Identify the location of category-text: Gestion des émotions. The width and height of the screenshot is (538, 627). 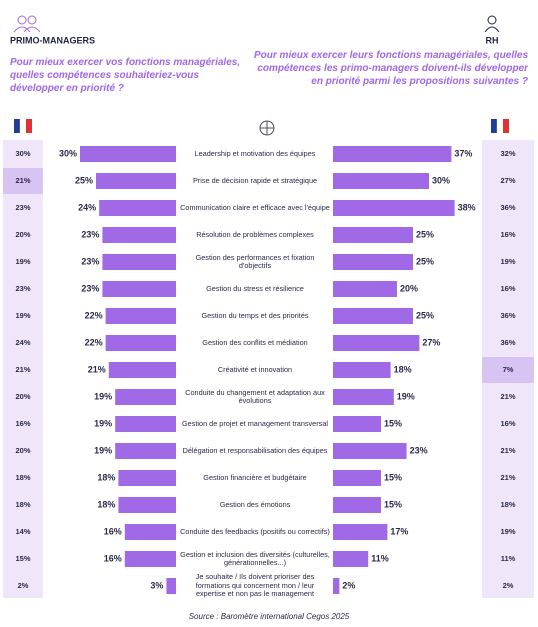
(255, 504).